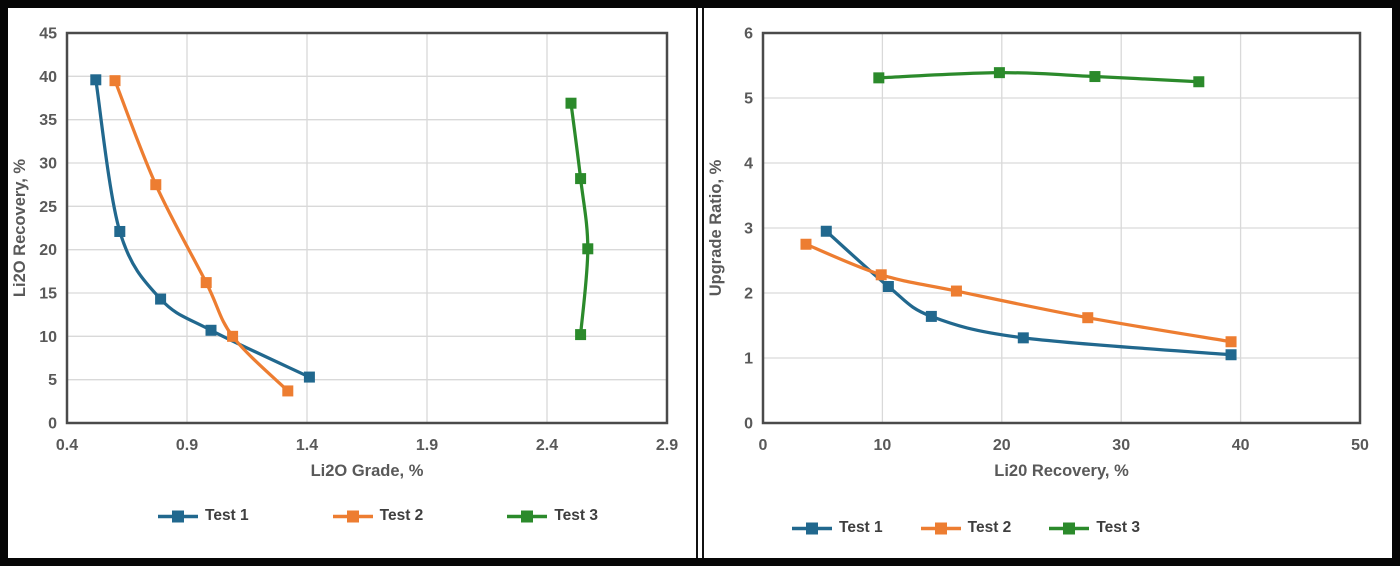 The image size is (1400, 566). I want to click on left-chart-legend: Test 1 Test 2 Test 3, so click(352, 516).